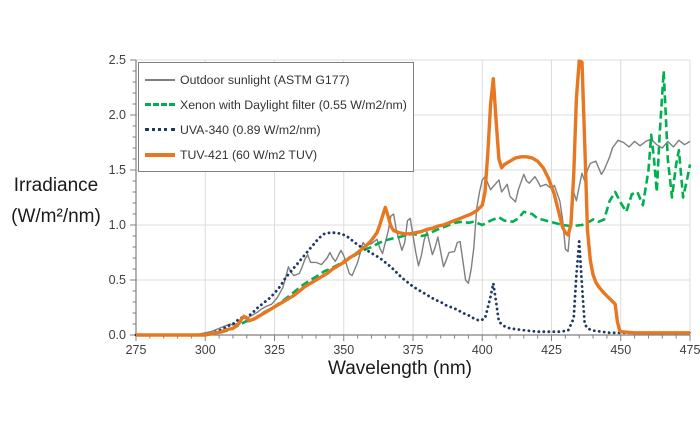 The width and height of the screenshot is (700, 440). What do you see at coordinates (265, 79) in the screenshot?
I see `legend-label-outdoor-sunlight: Outdoor sunlight (ASTM G177)` at bounding box center [265, 79].